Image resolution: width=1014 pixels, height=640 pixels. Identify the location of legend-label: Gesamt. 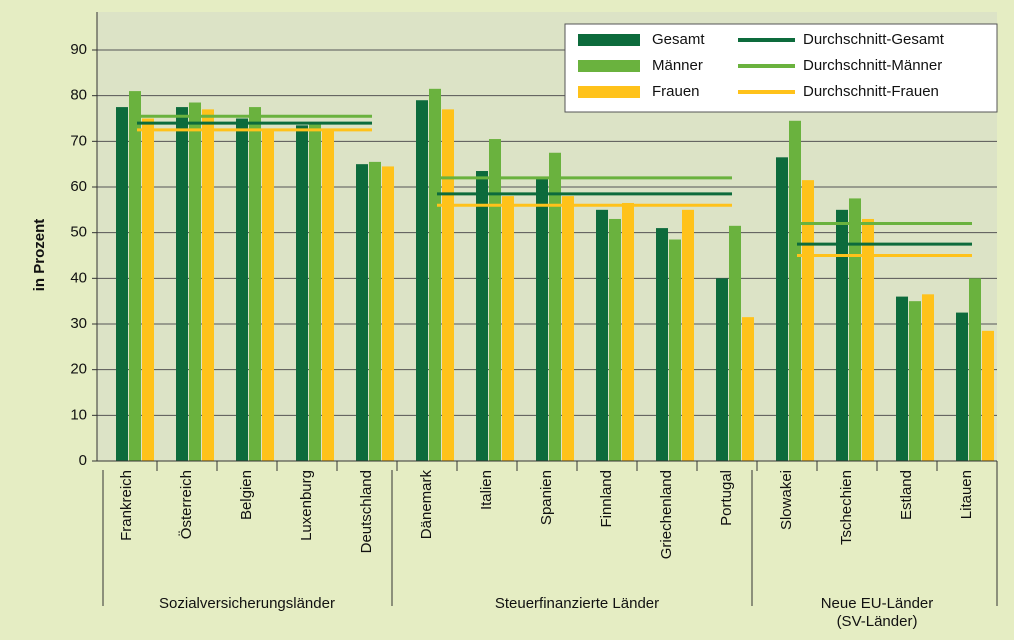
(678, 39).